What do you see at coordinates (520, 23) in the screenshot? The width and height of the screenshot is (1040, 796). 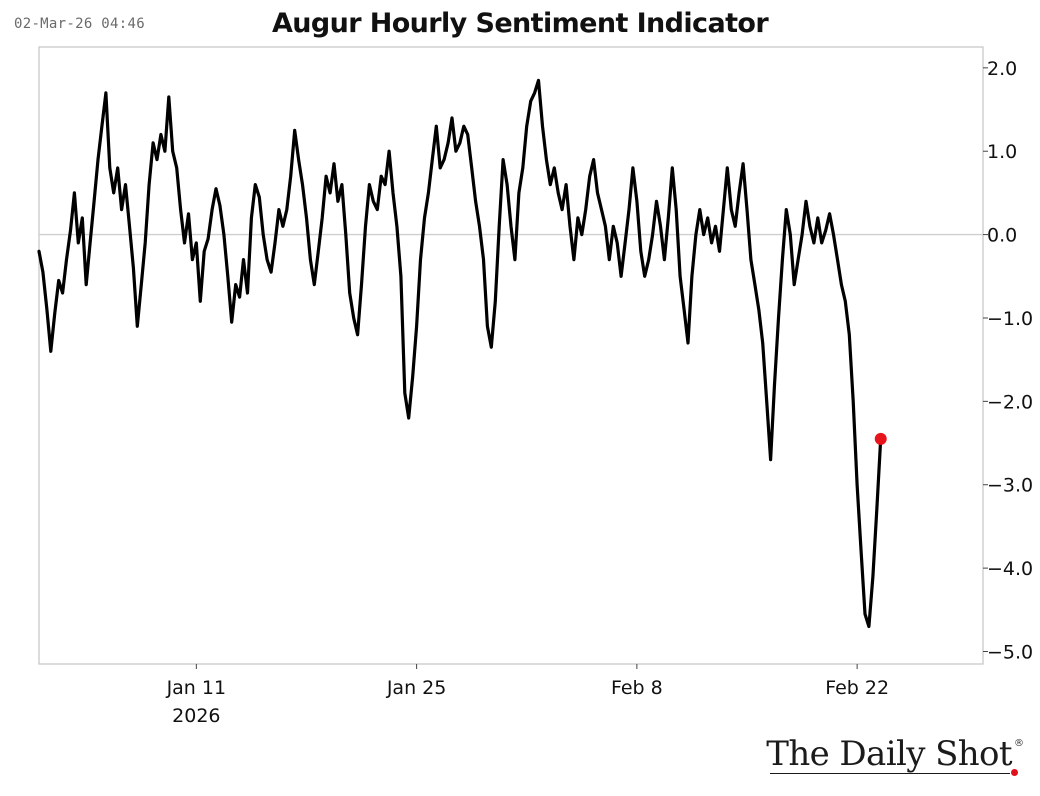 I see `chart-title: Augur Hourly Sentiment Indicator` at bounding box center [520, 23].